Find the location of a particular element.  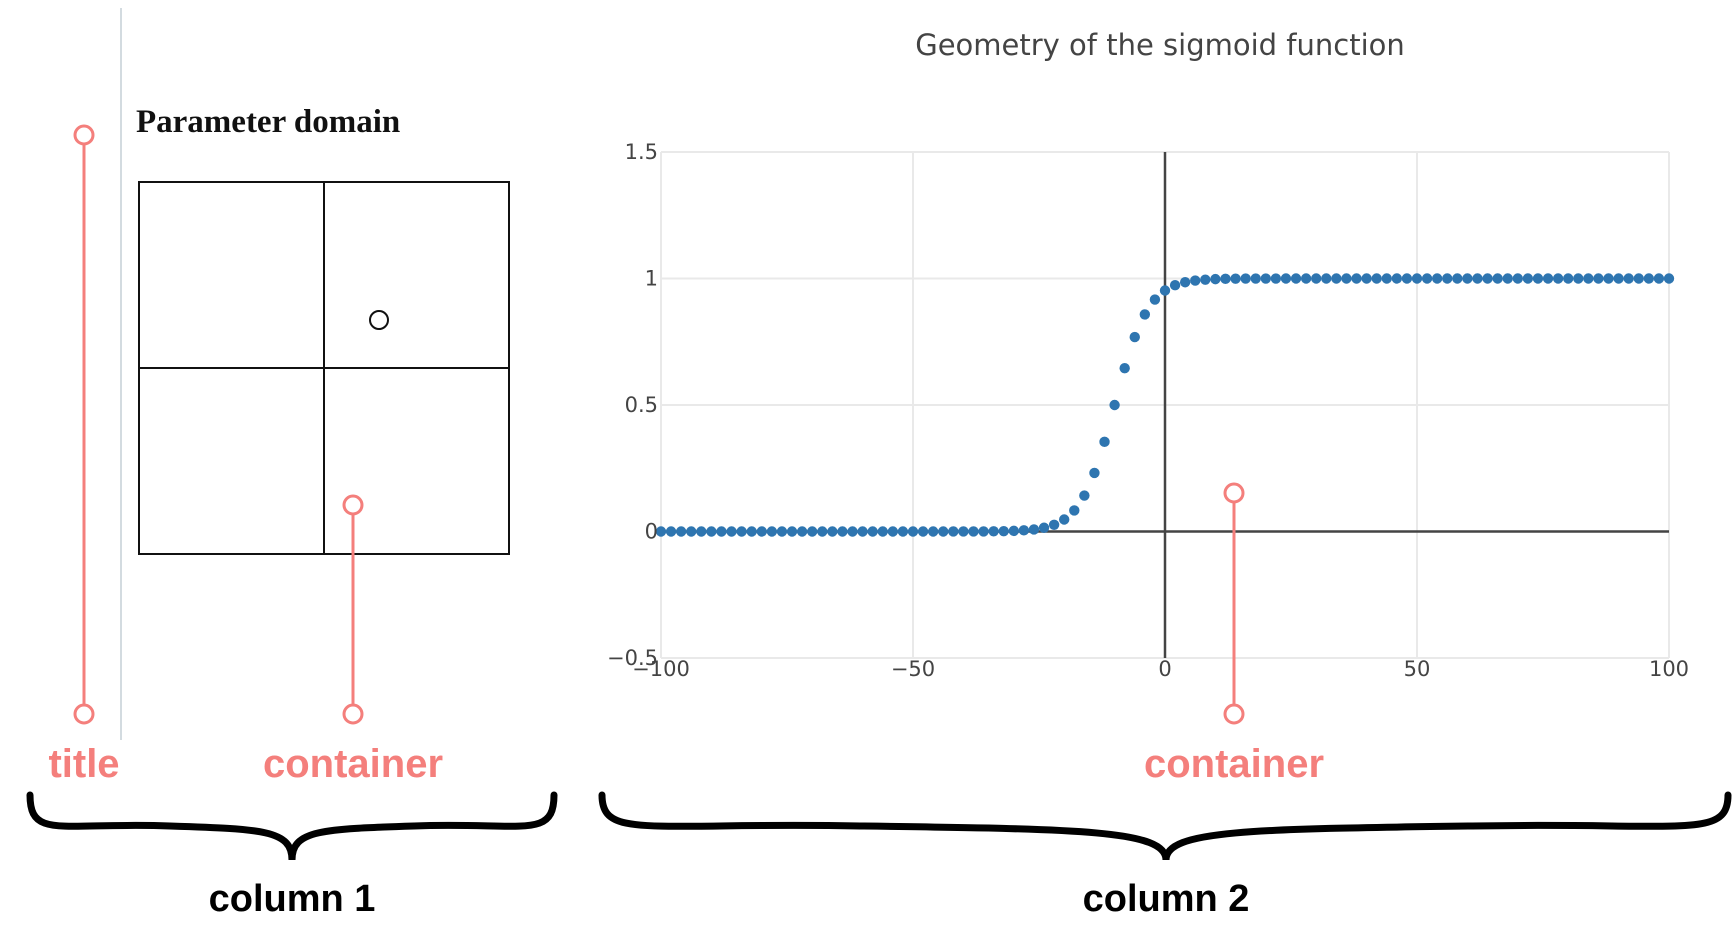

annotation-container1-marker is located at coordinates (353, 609).